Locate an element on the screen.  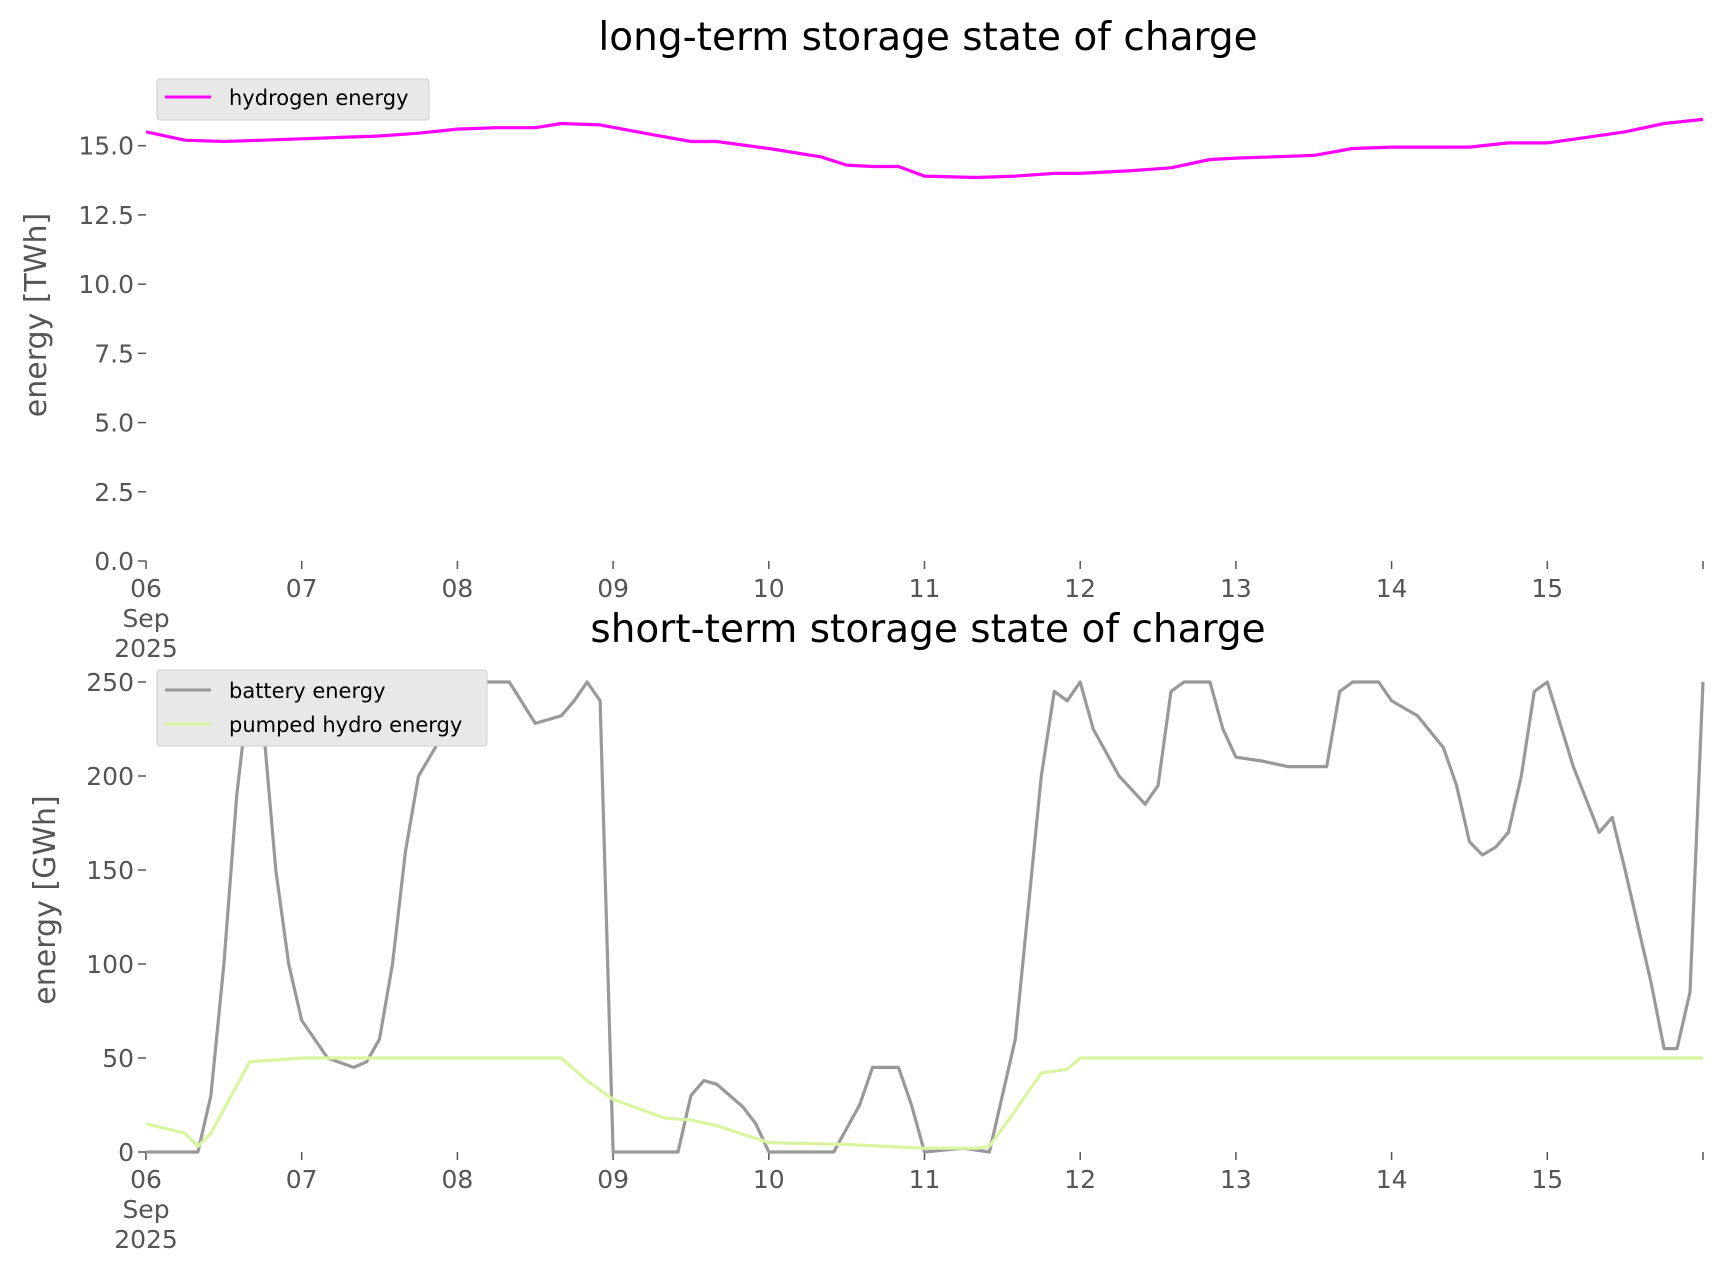
chart-title: short-term storage state of charge is located at coordinates (927, 629).